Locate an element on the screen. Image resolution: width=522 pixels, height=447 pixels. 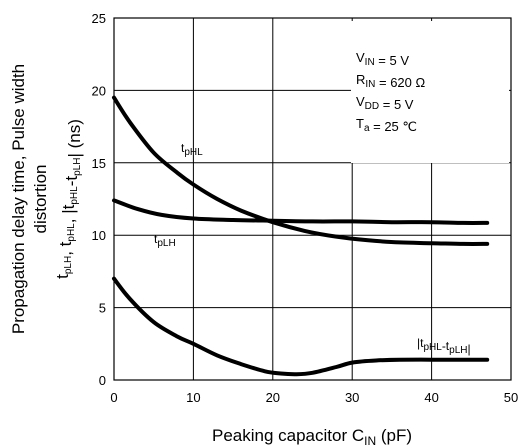
y-tick-label: 10 is located at coordinates (99, 235).